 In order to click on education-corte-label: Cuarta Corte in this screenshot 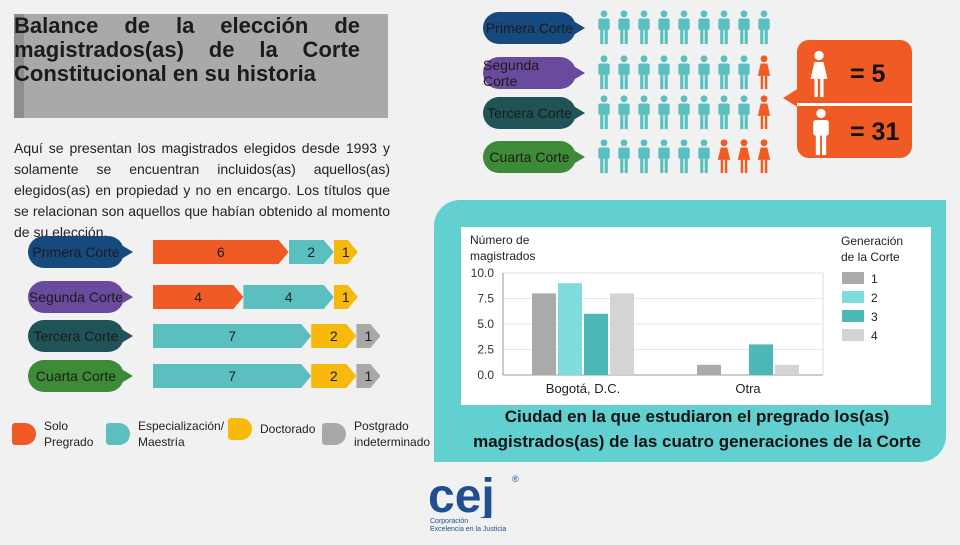, I will do `click(80, 376)`.